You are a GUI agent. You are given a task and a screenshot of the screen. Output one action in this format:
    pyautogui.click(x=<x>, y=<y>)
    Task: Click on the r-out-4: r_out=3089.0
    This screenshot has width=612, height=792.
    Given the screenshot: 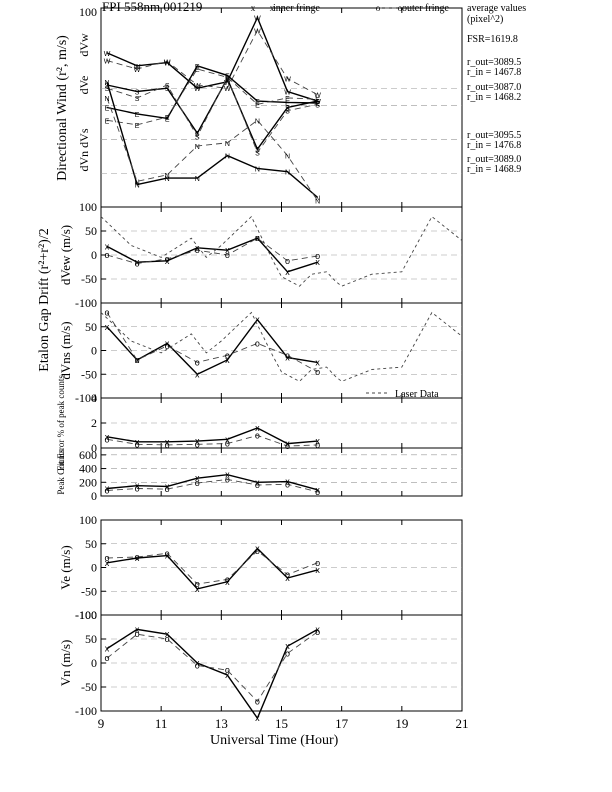 What is the action you would take?
    pyautogui.click(x=494, y=159)
    